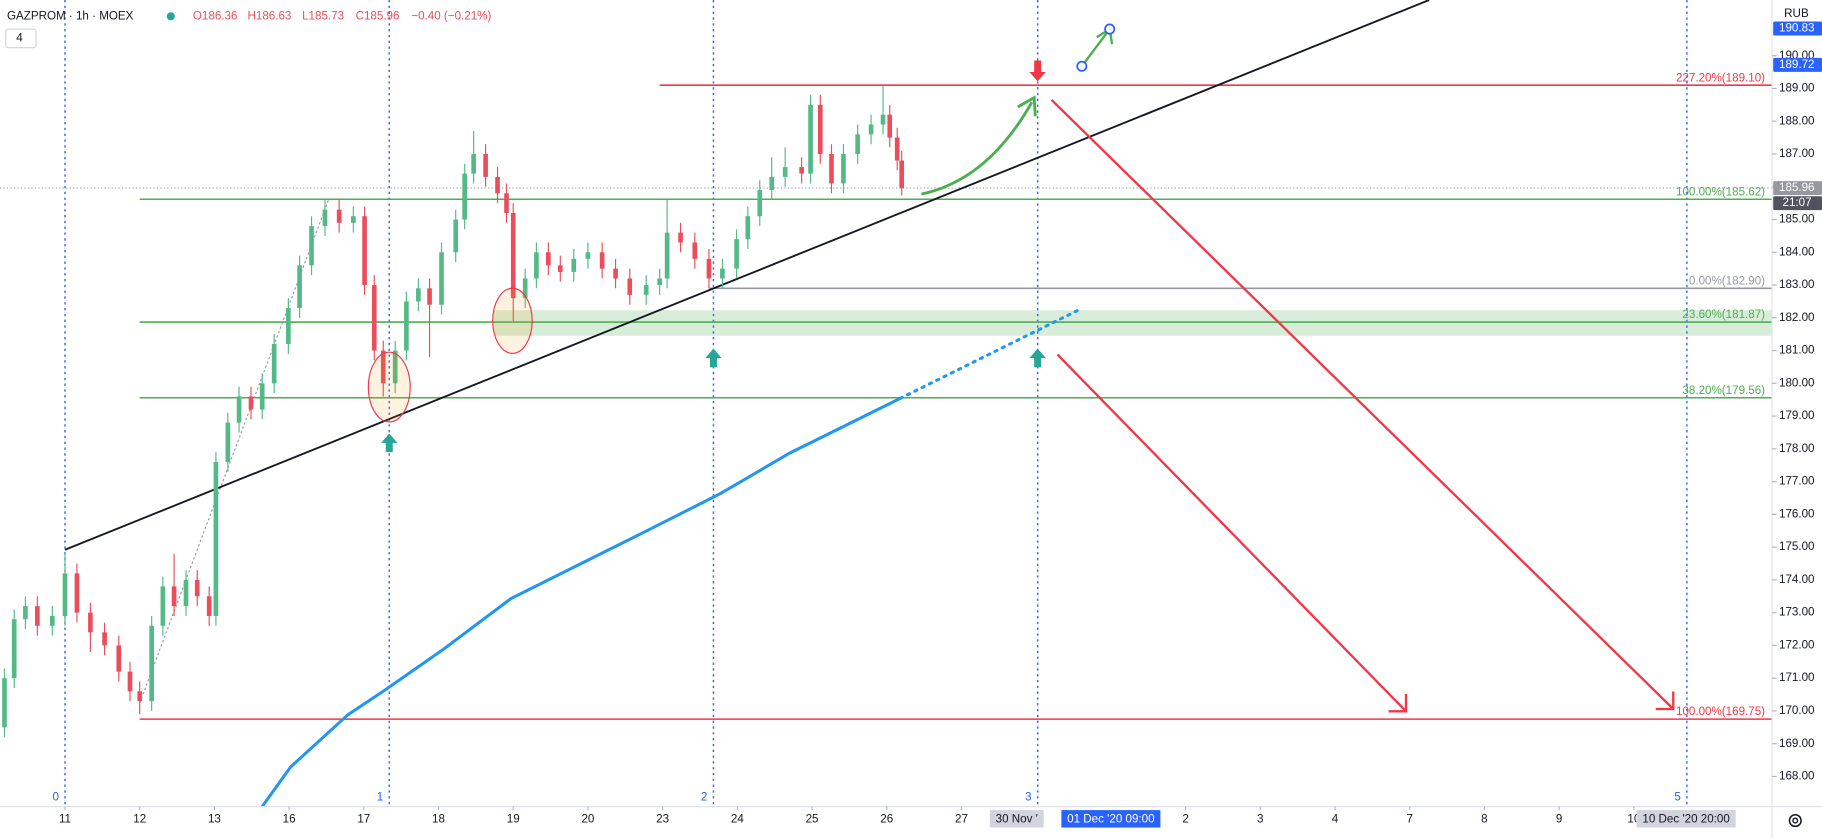  I want to click on green-curve-arrow, so click(977, 148).